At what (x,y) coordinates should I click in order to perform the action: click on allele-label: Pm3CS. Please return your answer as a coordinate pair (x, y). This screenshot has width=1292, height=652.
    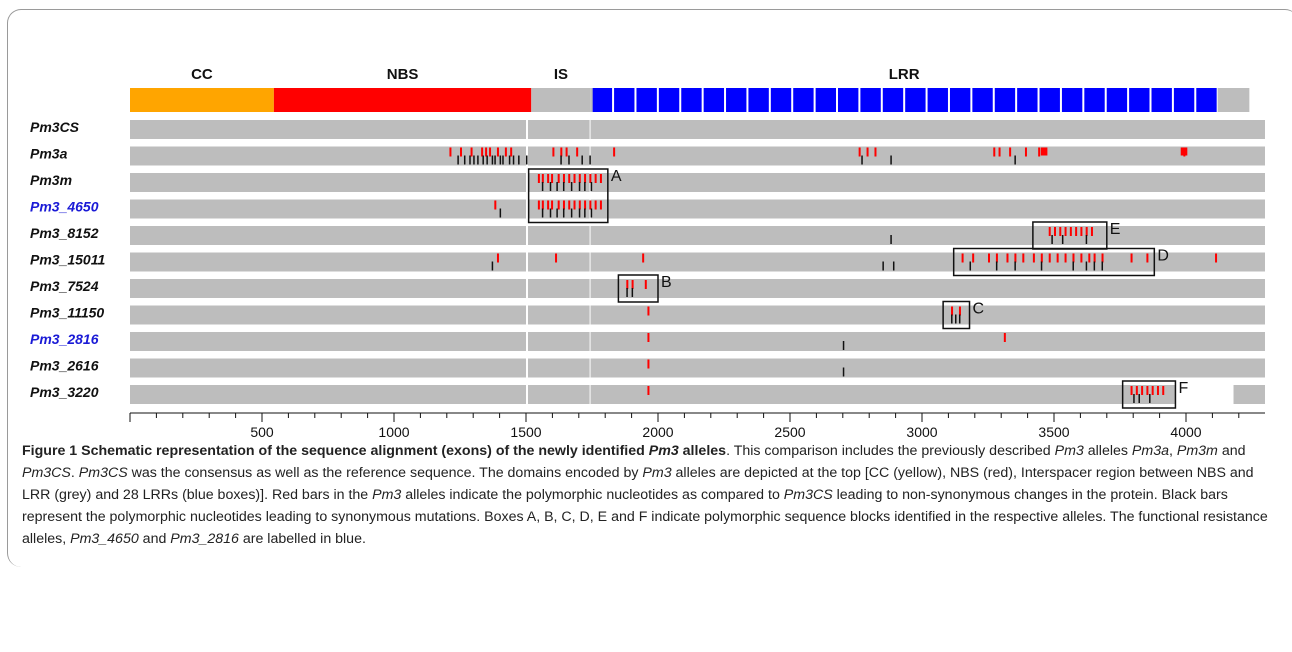
    Looking at the image, I should click on (55, 127).